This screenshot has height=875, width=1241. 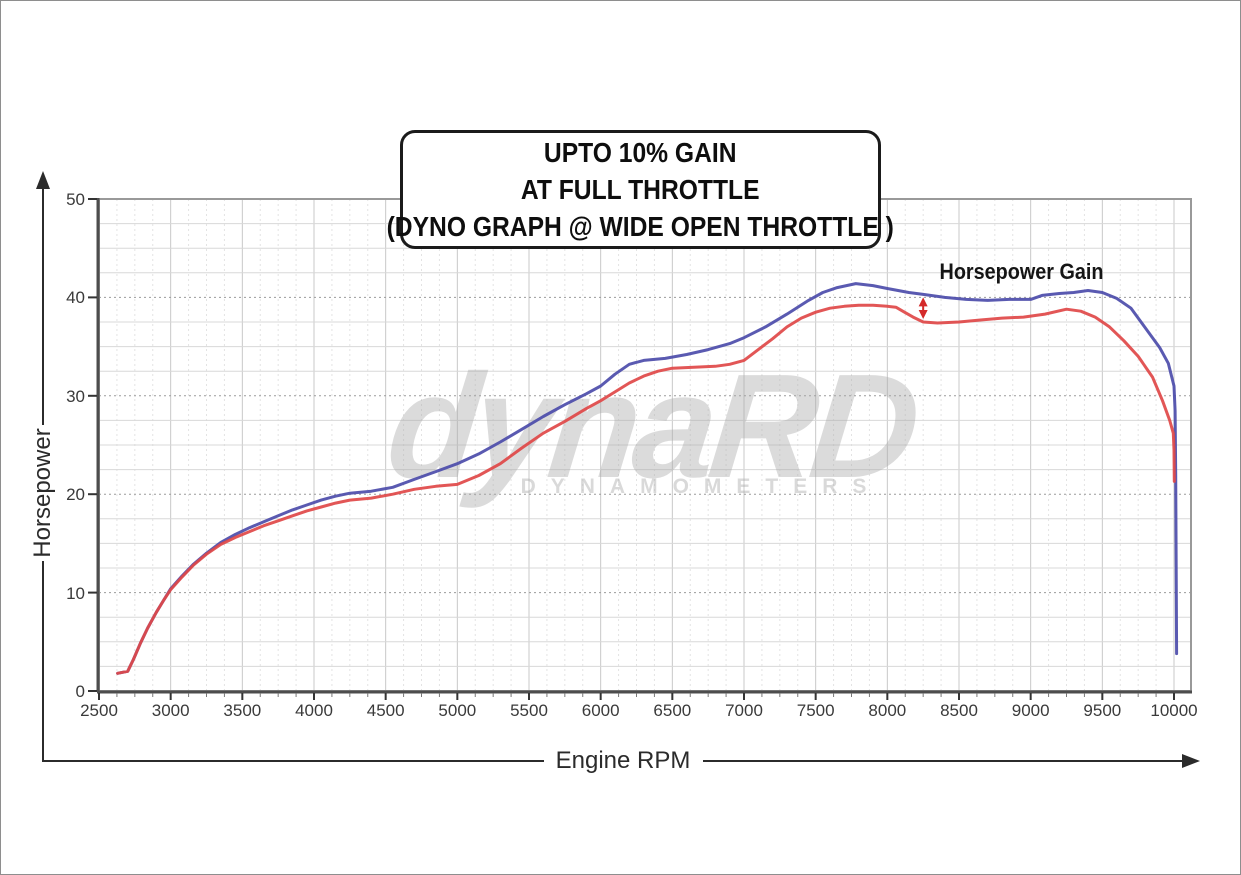 I want to click on x-tick-label: 9000, so click(x=1030, y=710).